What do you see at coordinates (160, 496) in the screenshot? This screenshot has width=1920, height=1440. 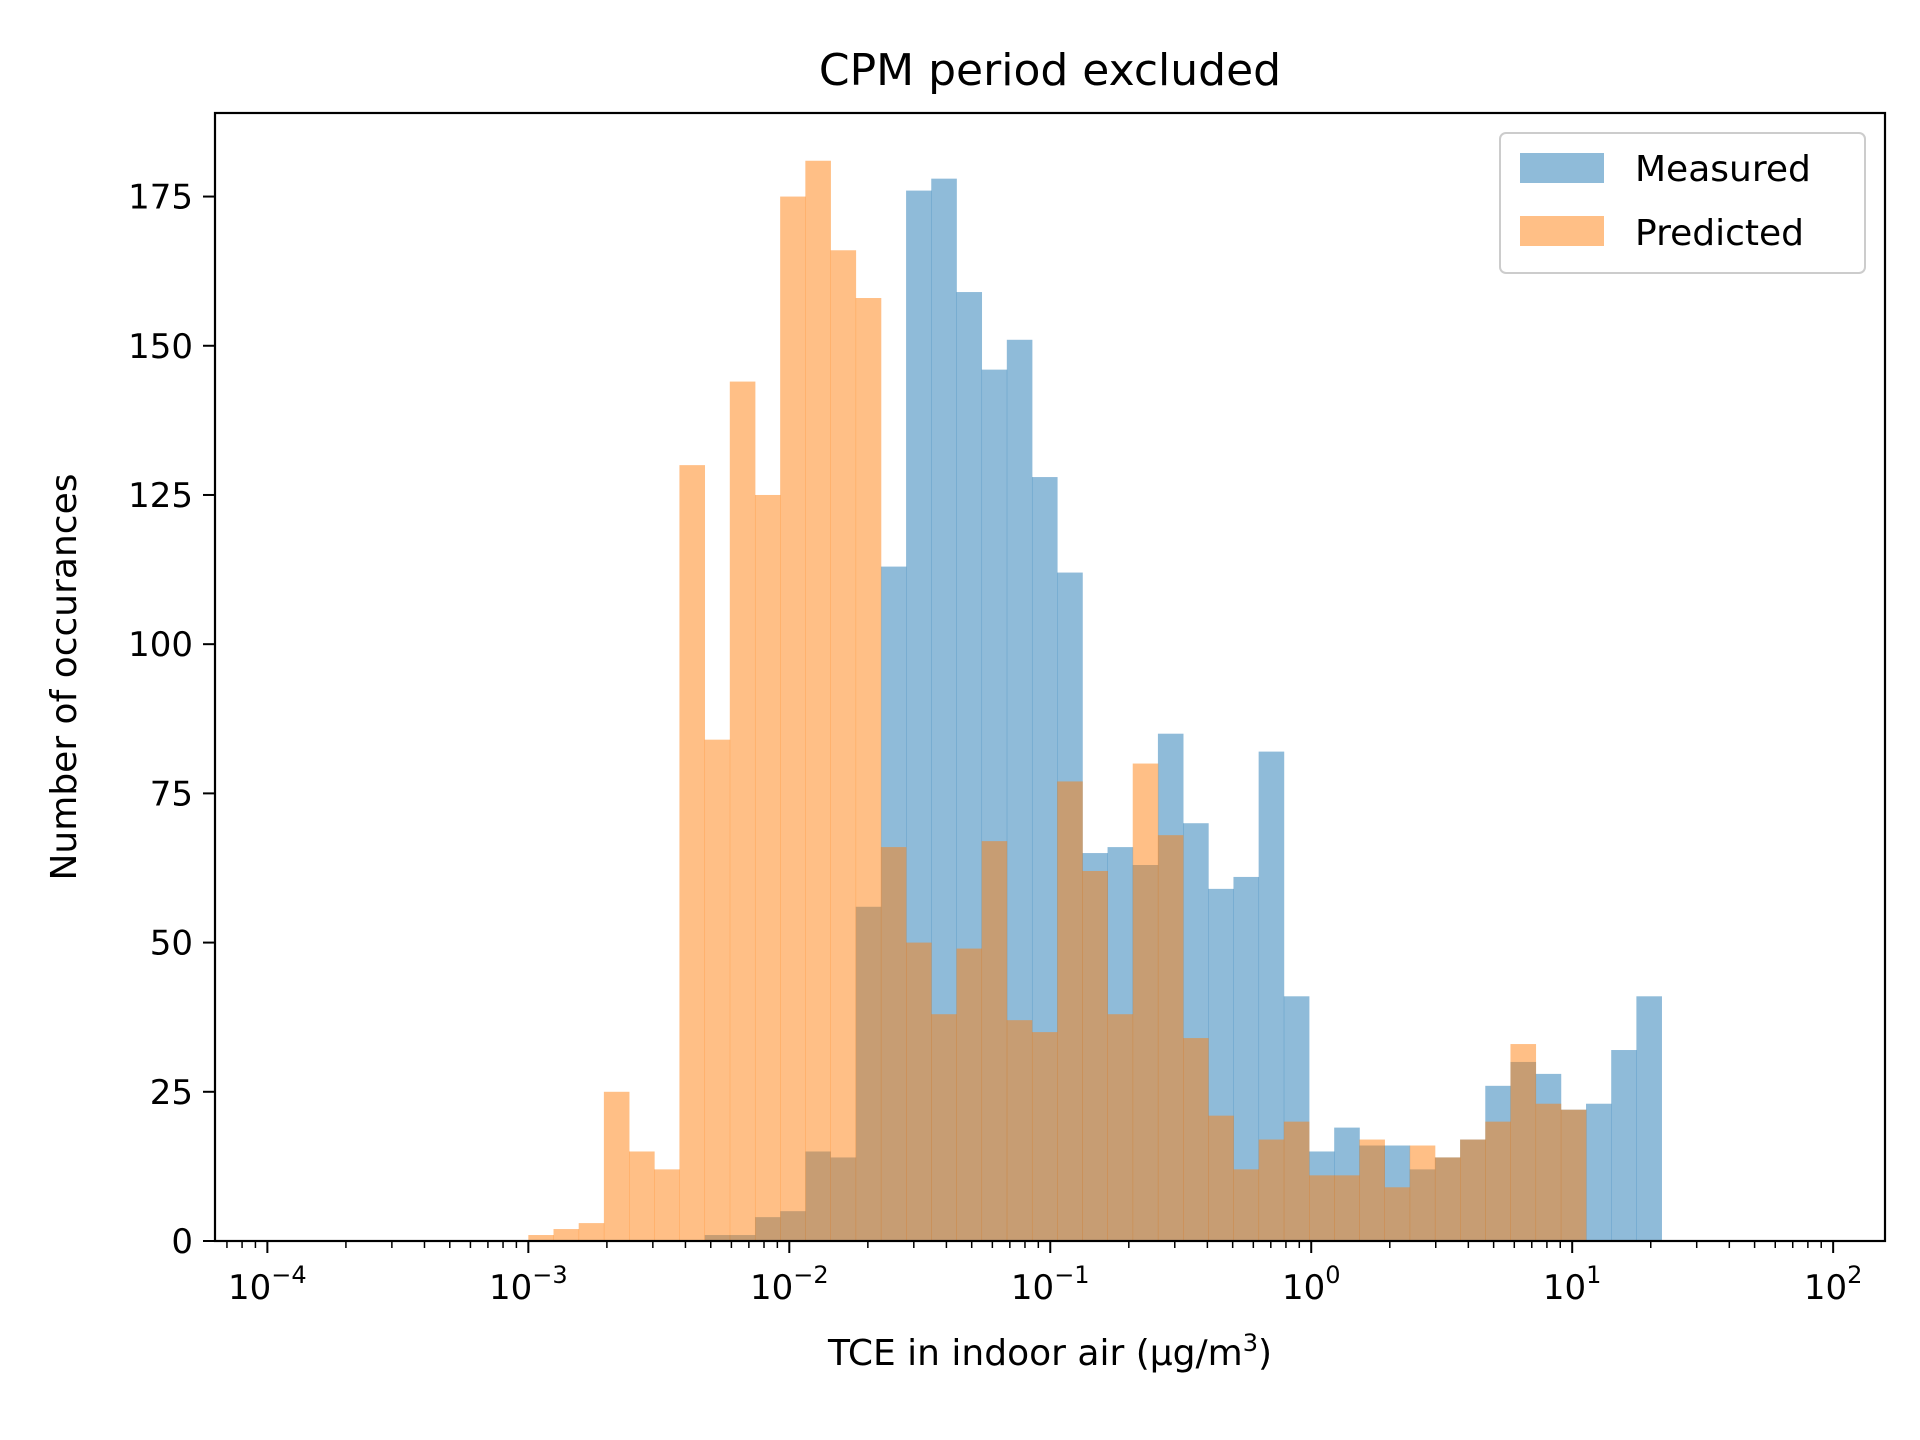 I see `y-tick-label-5: 125` at bounding box center [160, 496].